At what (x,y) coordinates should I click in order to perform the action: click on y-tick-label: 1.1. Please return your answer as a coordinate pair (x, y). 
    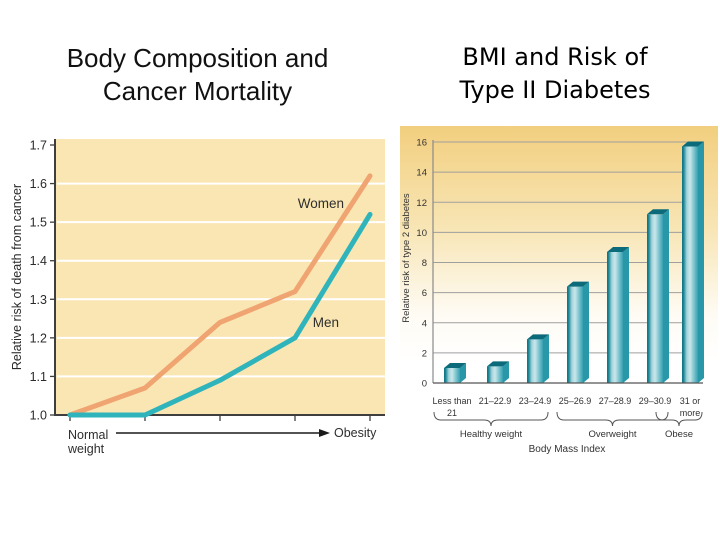
    Looking at the image, I should click on (38, 377).